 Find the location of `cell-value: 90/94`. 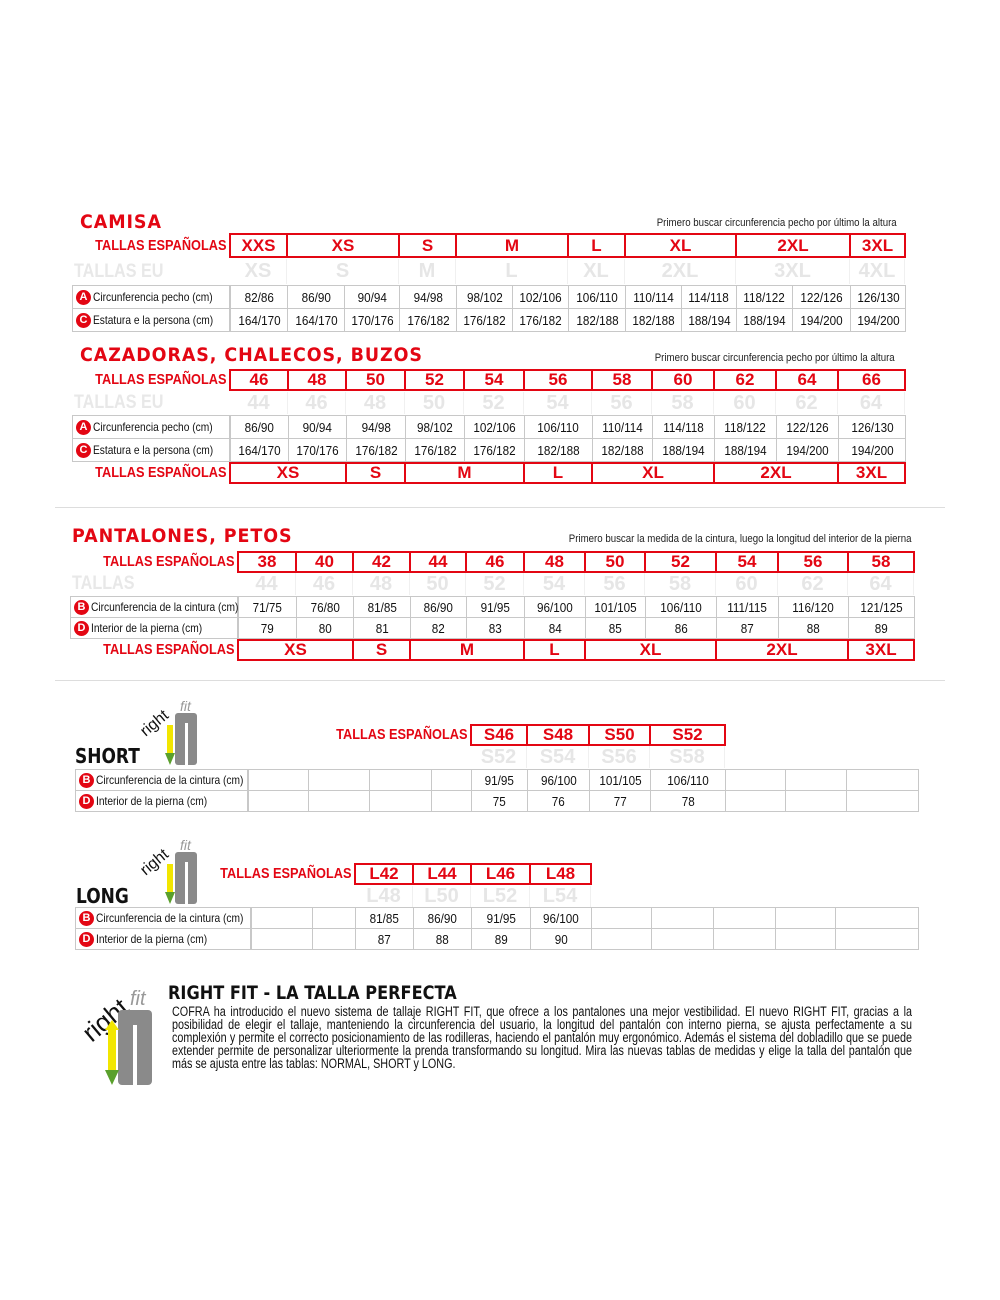

cell-value: 90/94 is located at coordinates (372, 297).